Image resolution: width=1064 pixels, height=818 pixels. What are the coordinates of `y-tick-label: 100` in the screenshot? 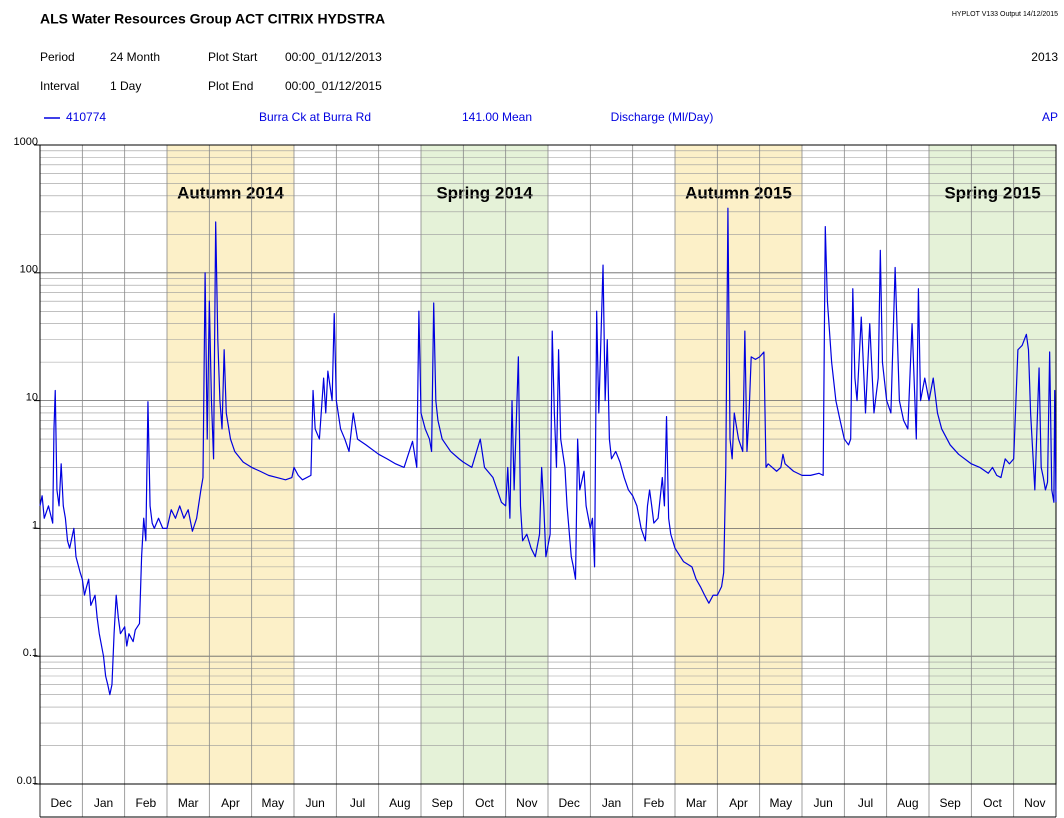 It's located at (29, 270).